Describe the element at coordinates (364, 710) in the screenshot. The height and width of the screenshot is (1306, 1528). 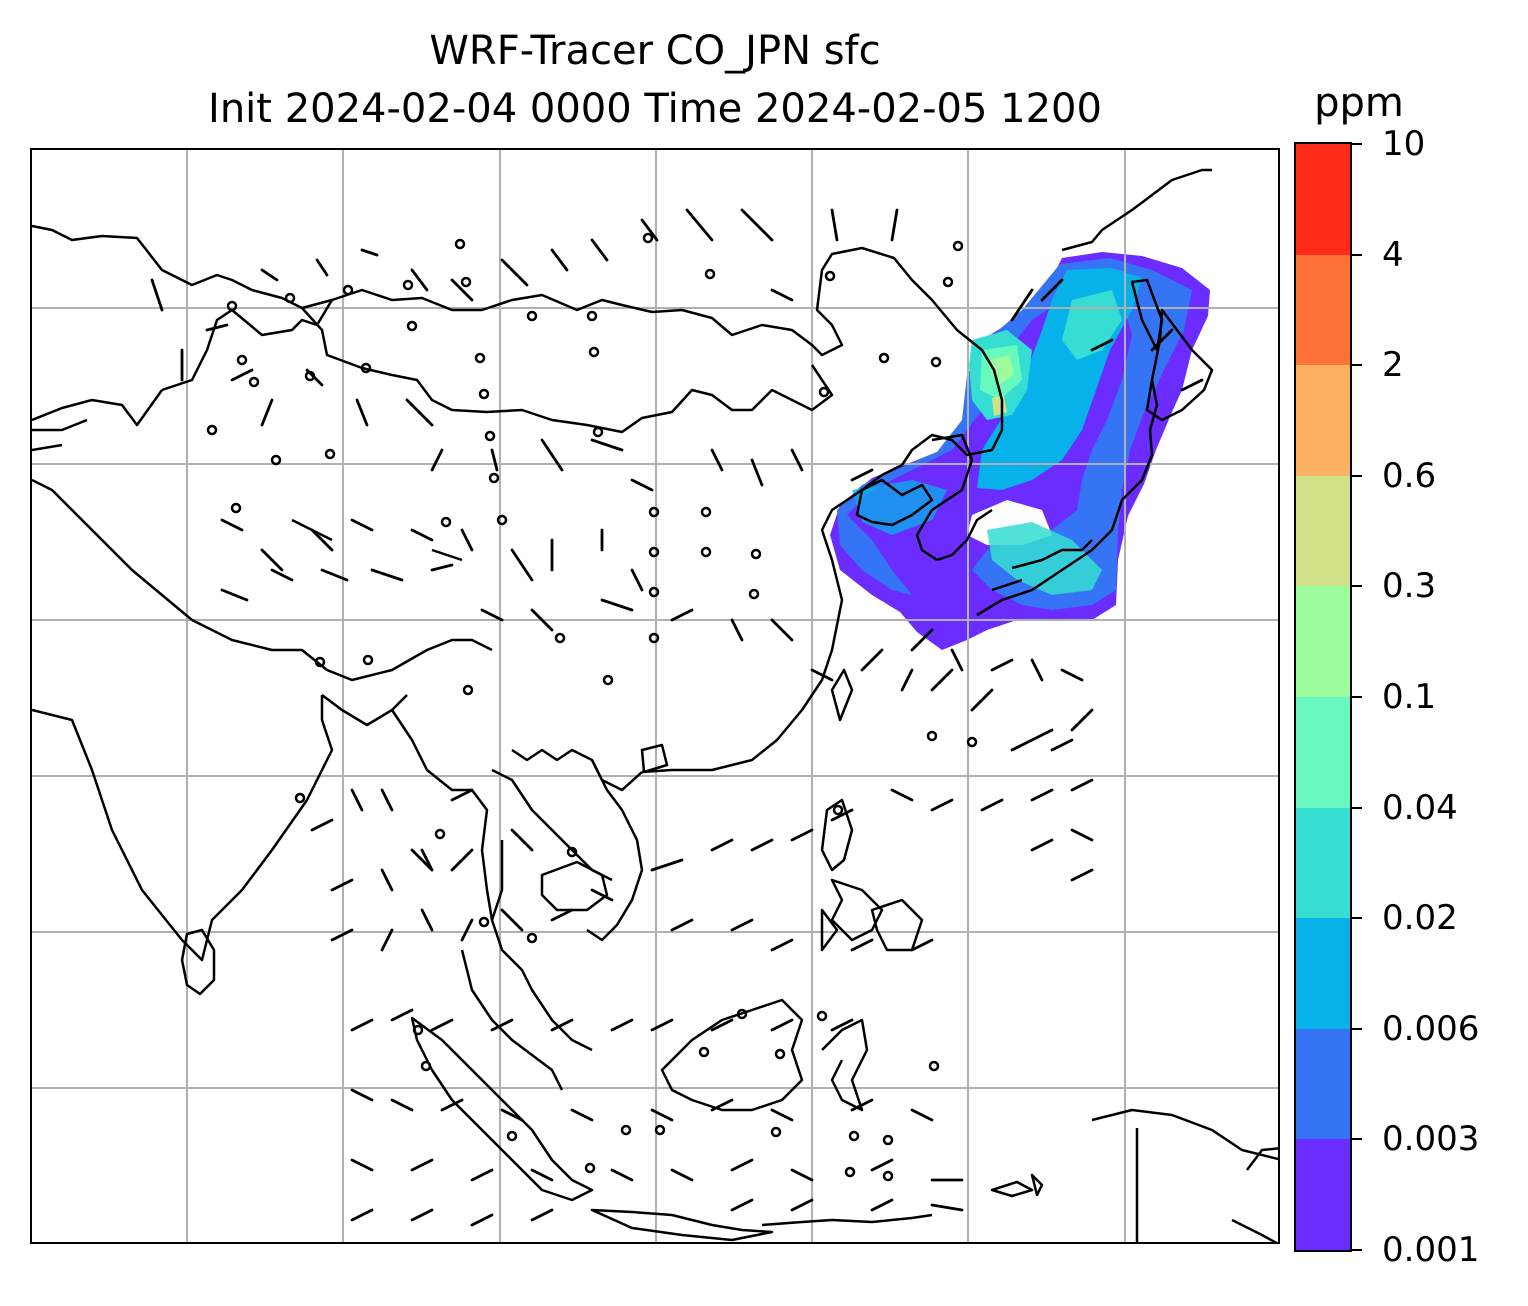
I see `bangladesh-coast` at that location.